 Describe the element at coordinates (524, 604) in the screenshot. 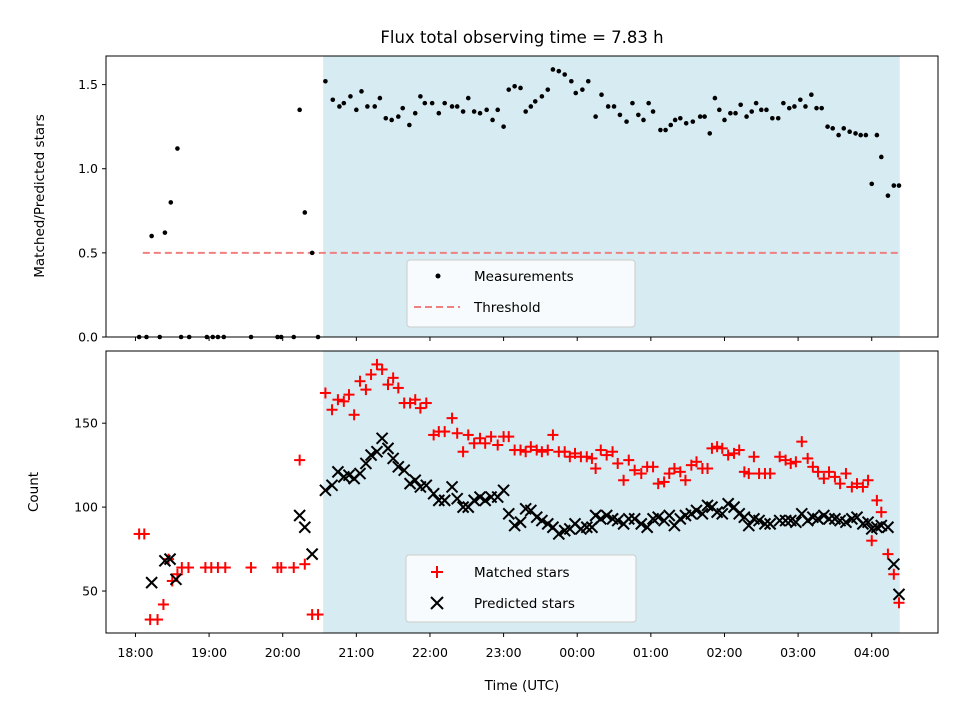

I see `legend-predicted-label: Predicted stars` at that location.